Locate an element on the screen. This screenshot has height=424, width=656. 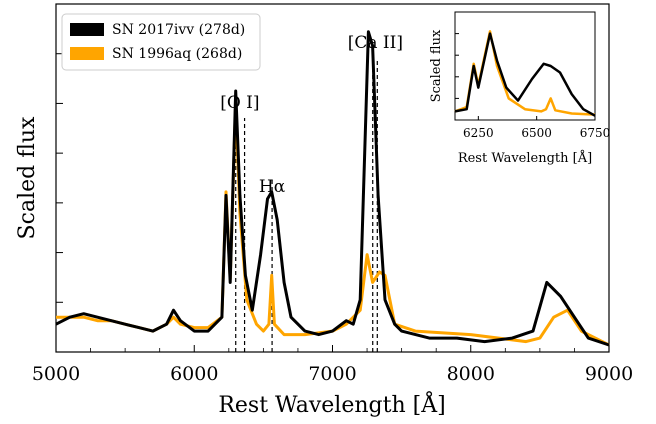
main-y-axis-label: Scaled flux is located at coordinates (27, 177).